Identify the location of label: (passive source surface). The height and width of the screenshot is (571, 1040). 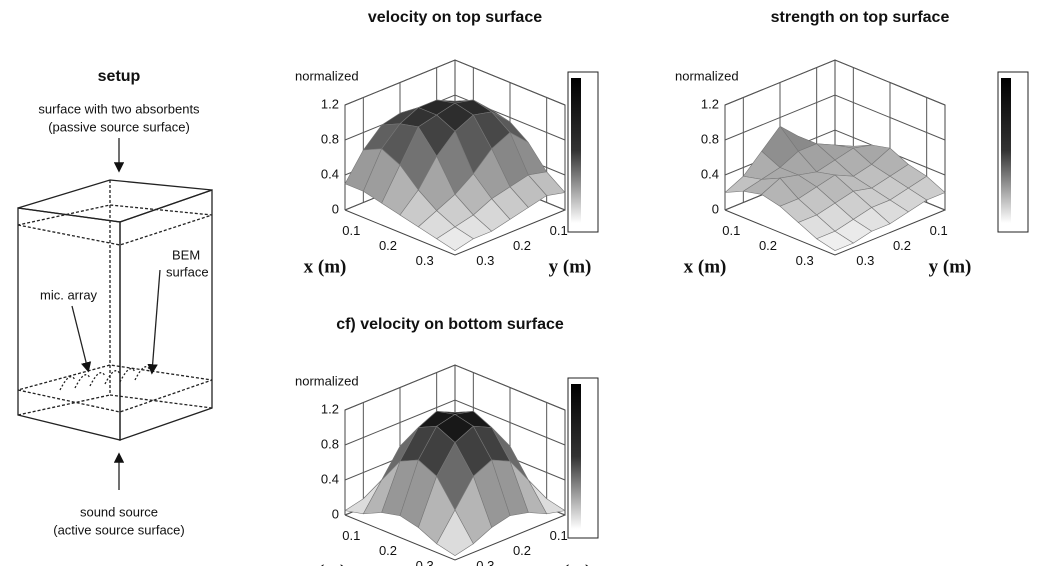
(119, 126).